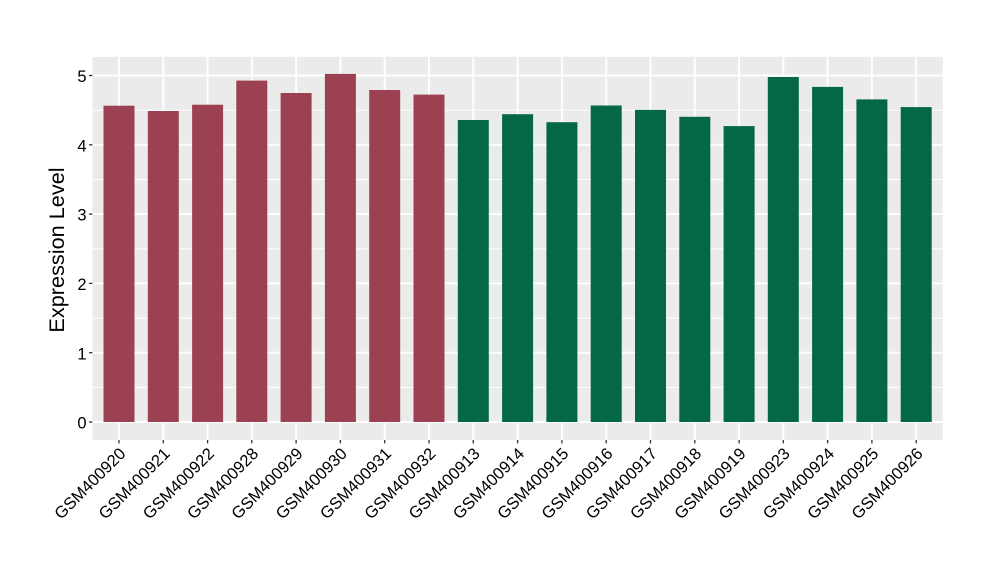 This screenshot has height=585, width=1000. Describe the element at coordinates (81, 216) in the screenshot. I see `svg-text: 3` at that location.